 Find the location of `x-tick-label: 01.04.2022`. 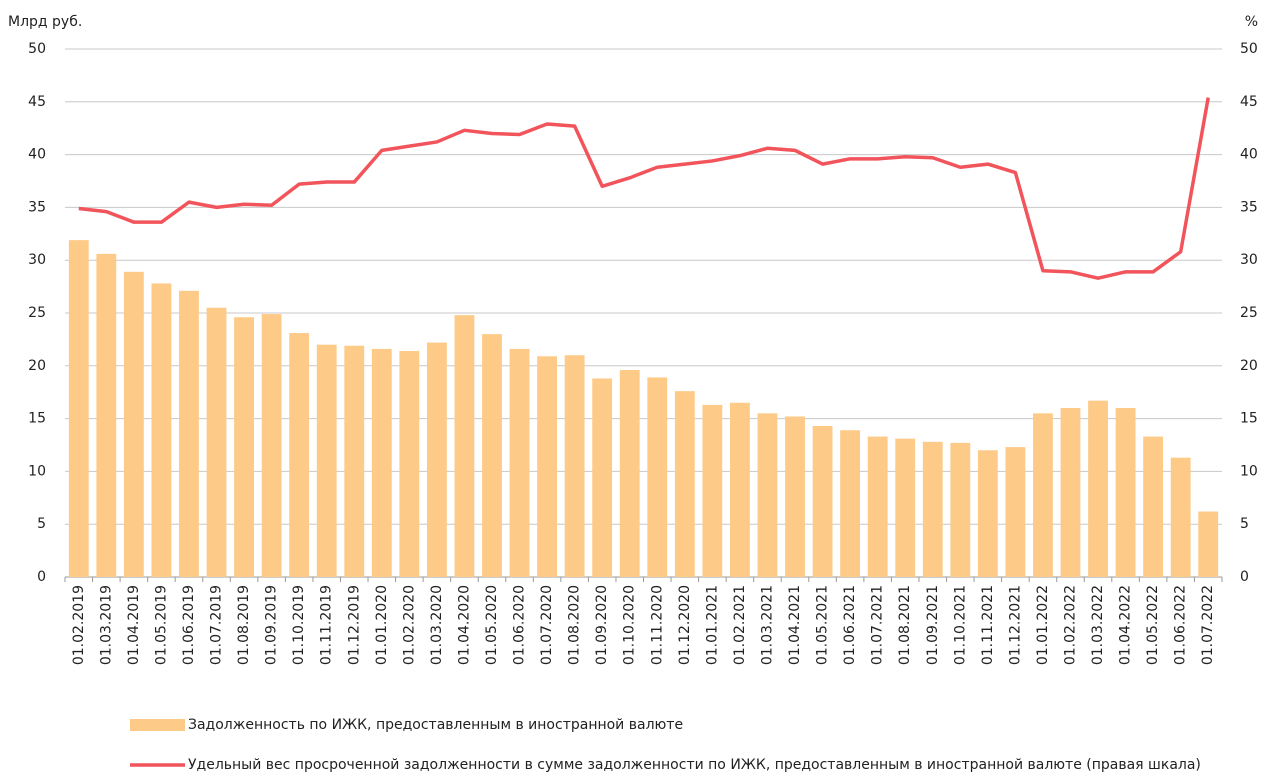

x-tick-label: 01.04.2022 is located at coordinates (1126, 625).